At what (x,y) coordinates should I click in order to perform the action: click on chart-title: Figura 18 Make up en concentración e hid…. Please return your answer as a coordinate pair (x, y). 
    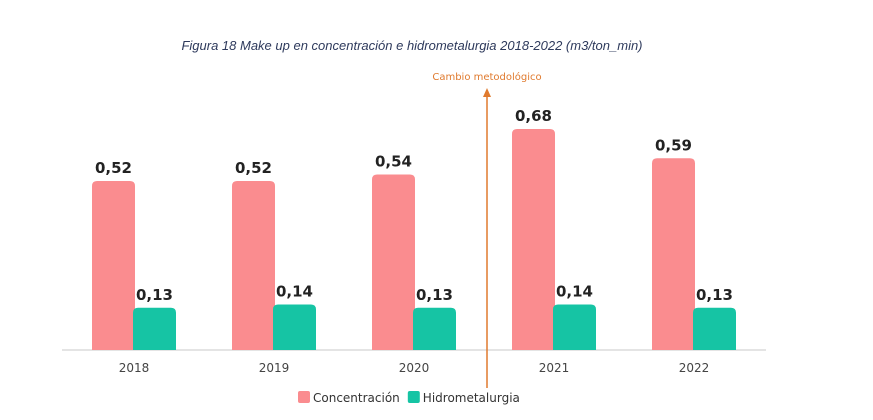
    Looking at the image, I should click on (411, 45).